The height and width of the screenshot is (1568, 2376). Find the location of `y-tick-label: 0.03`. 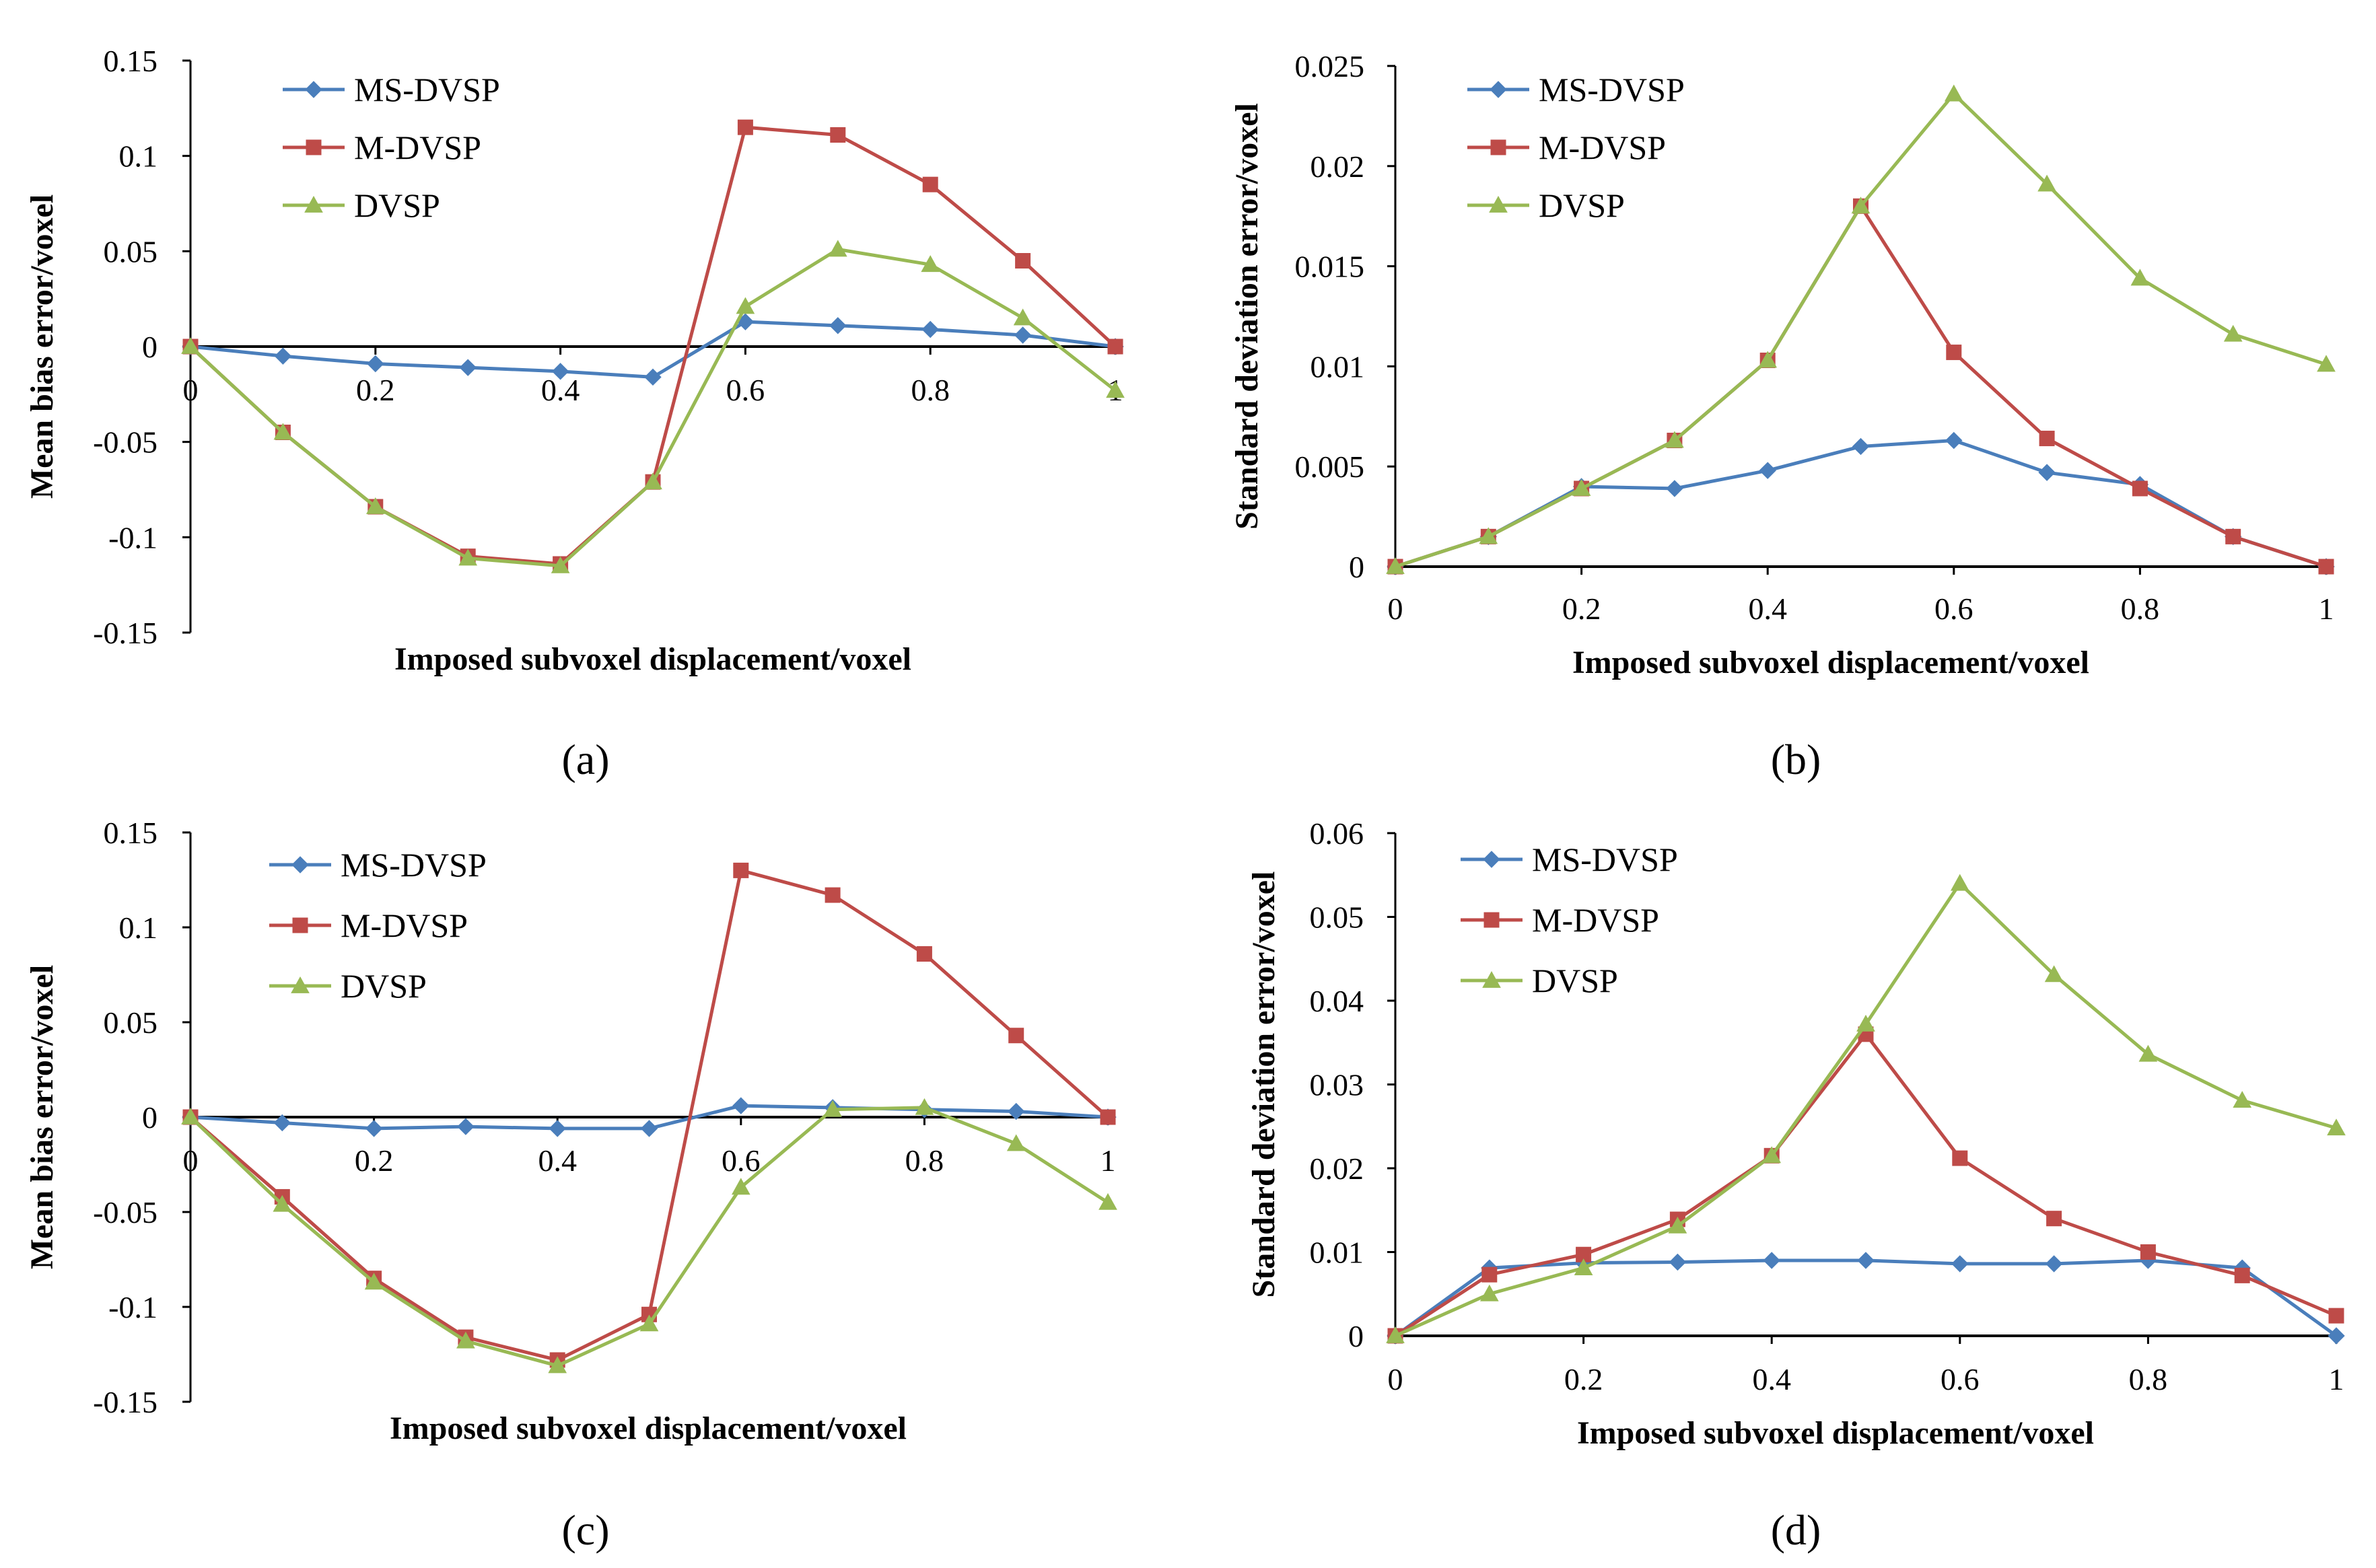

y-tick-label: 0.03 is located at coordinates (1337, 1085).